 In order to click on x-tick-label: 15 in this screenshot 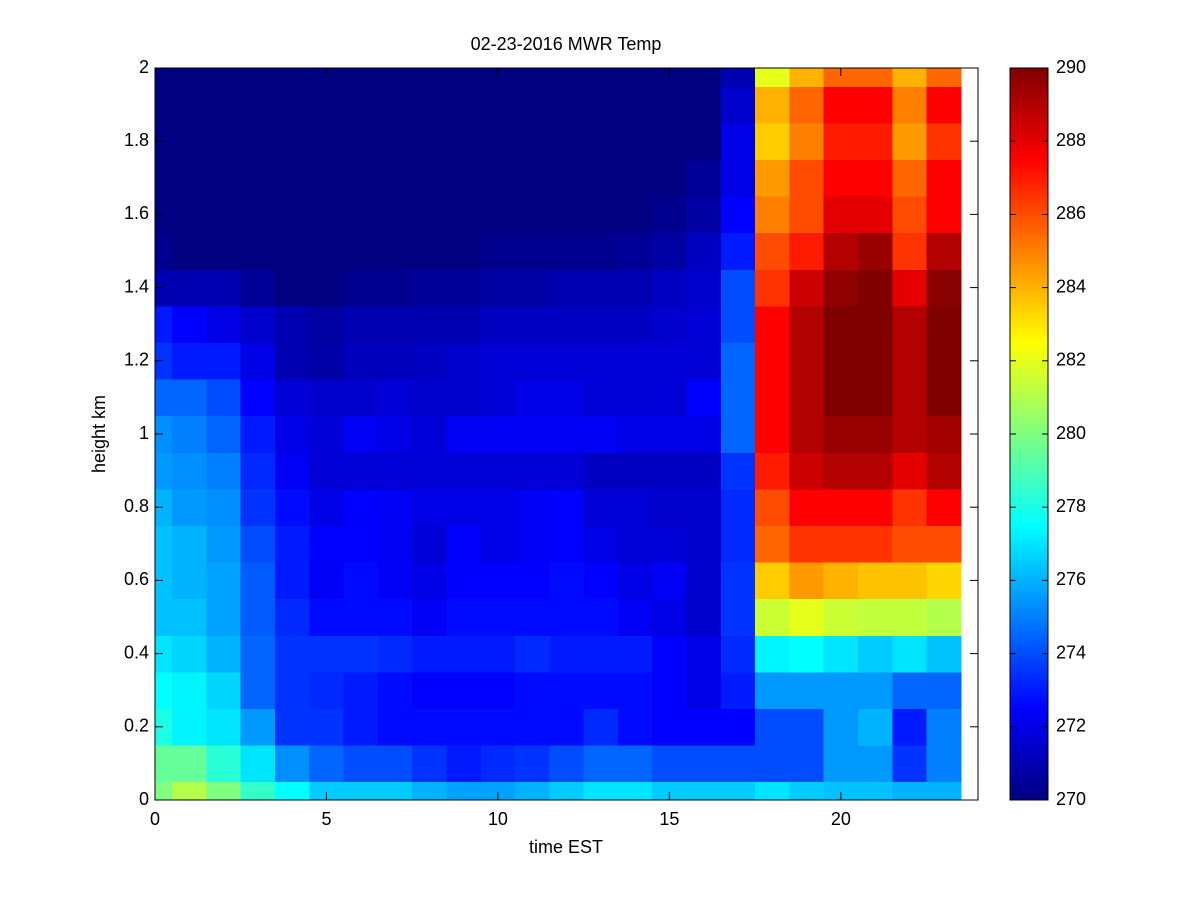, I will do `click(669, 819)`.